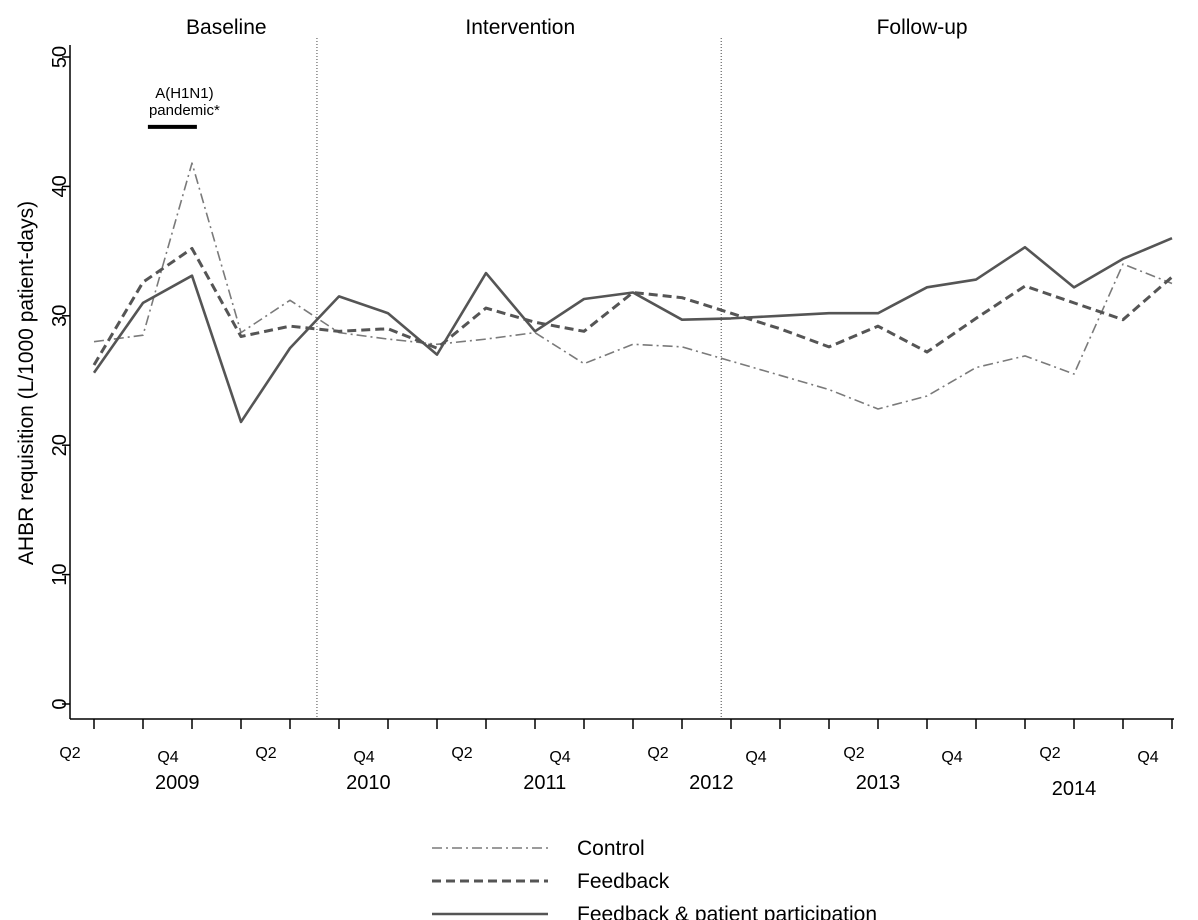 This screenshot has width=1198, height=920. Describe the element at coordinates (60, 57) in the screenshot. I see `y-tick-label: 50` at that location.